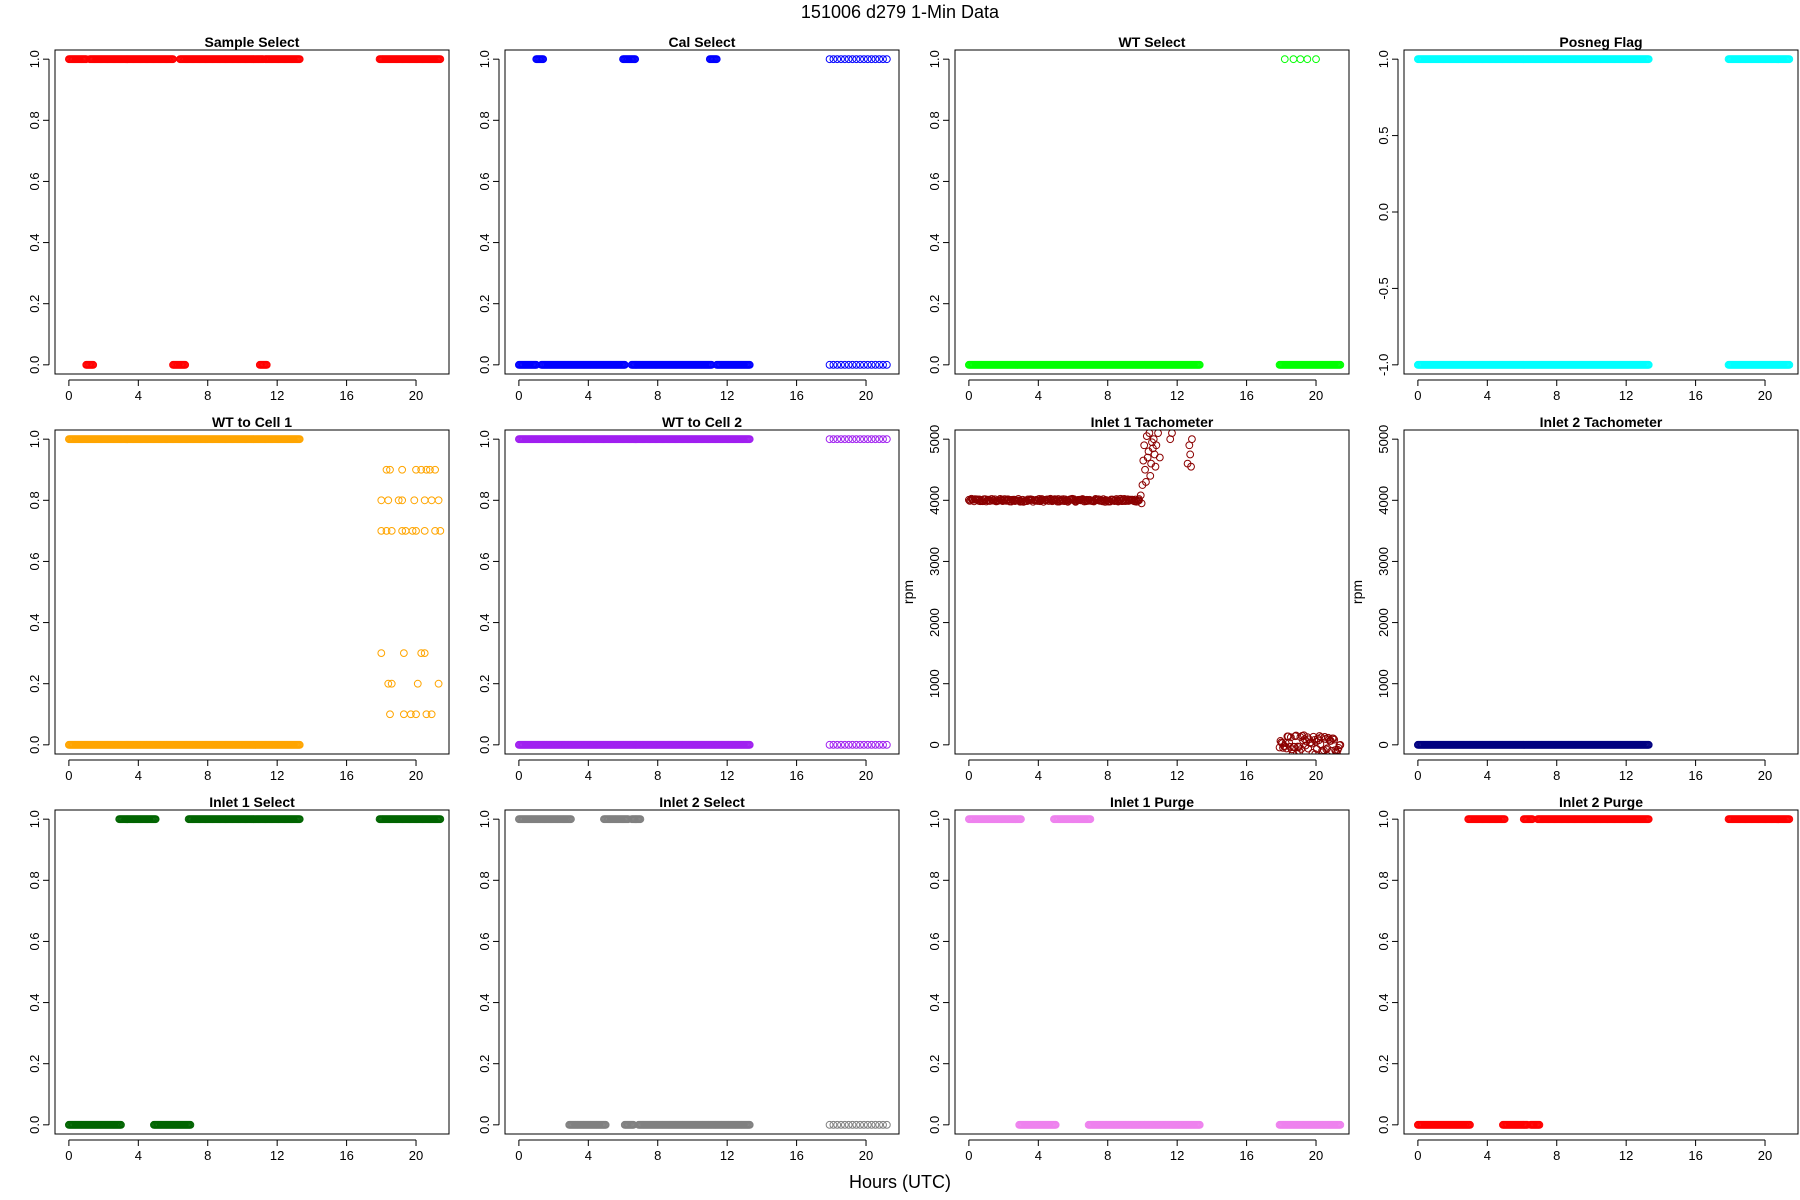 The image size is (1800, 1200). I want to click on panel-title: Inlet 2 Tachometer, so click(1601, 422).